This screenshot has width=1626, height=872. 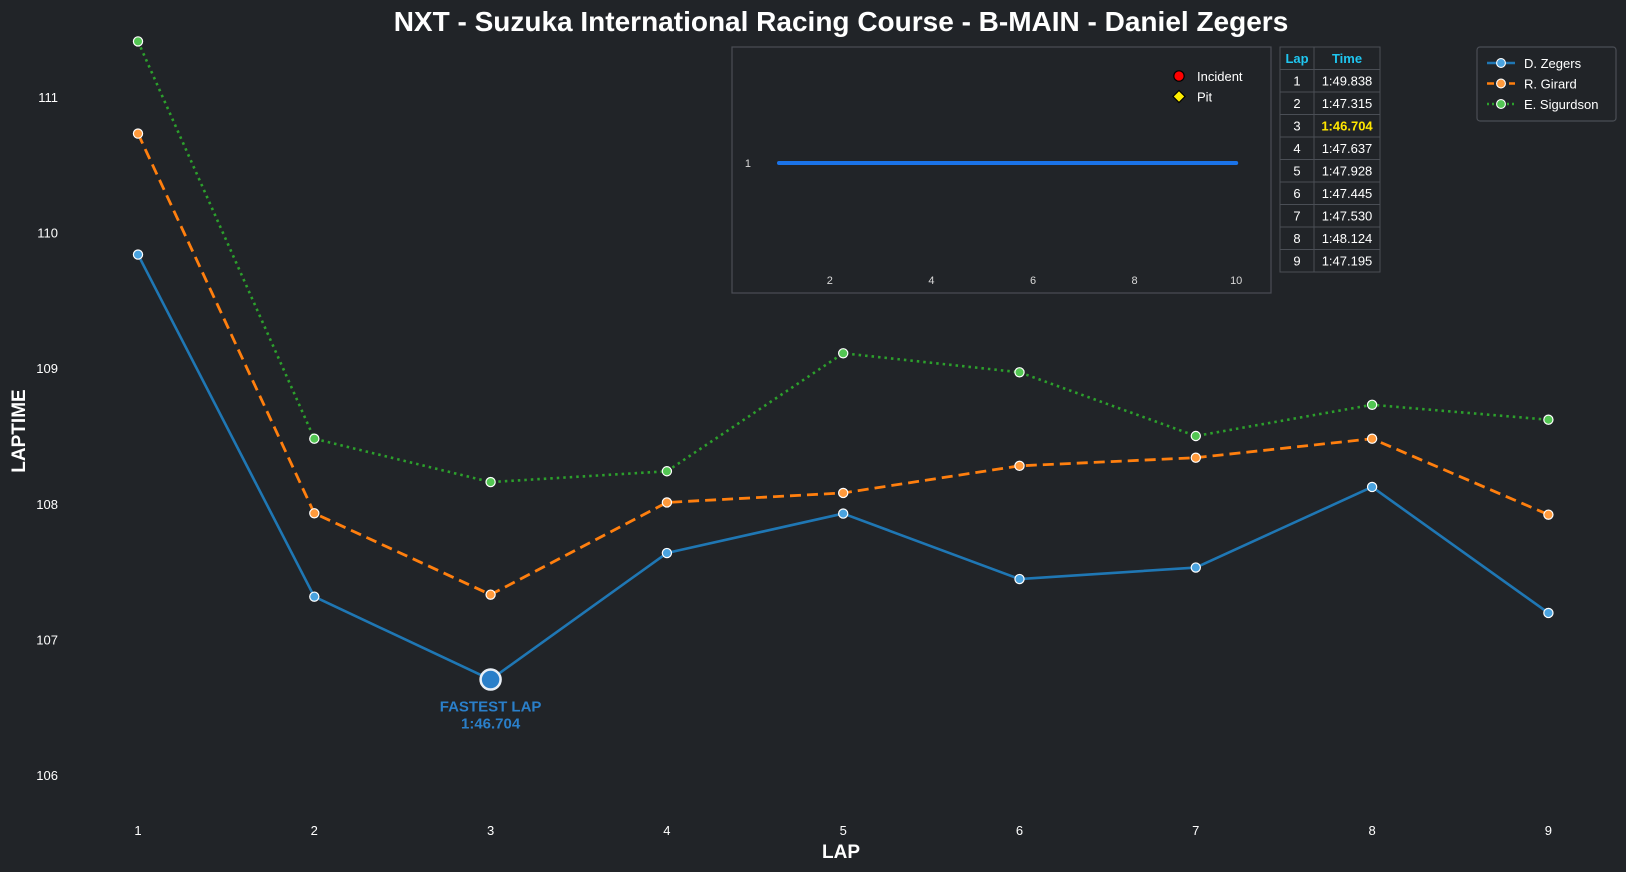 I want to click on inset-y-tick: 1, so click(x=748, y=164).